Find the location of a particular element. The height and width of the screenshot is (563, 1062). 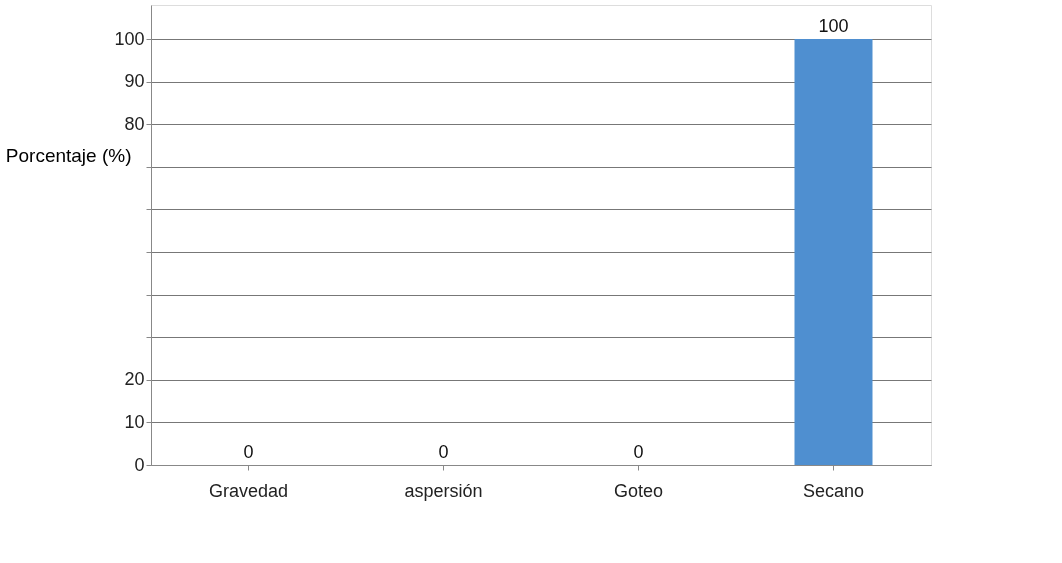

y-tick-label: 0 is located at coordinates (139, 464).